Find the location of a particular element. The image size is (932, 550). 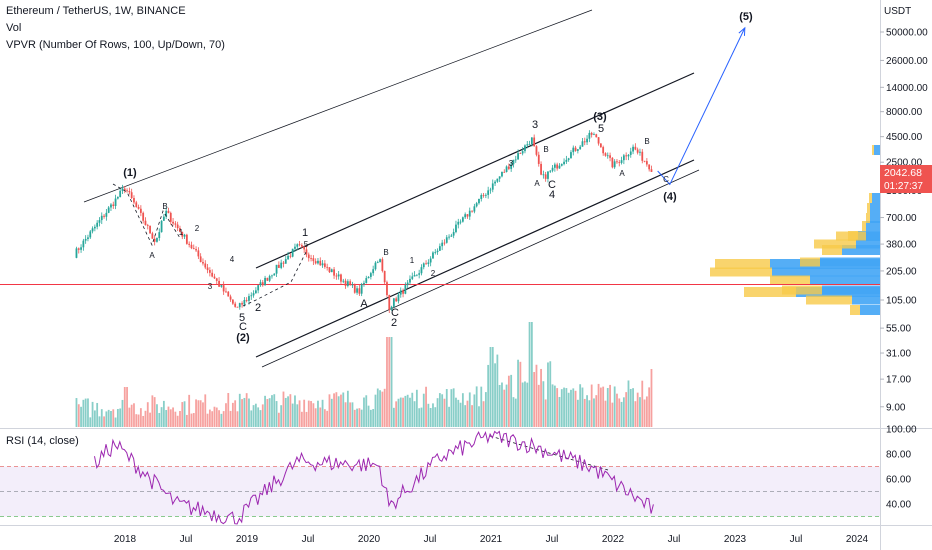

rsi-tick-label: 100.00 is located at coordinates (901, 430).